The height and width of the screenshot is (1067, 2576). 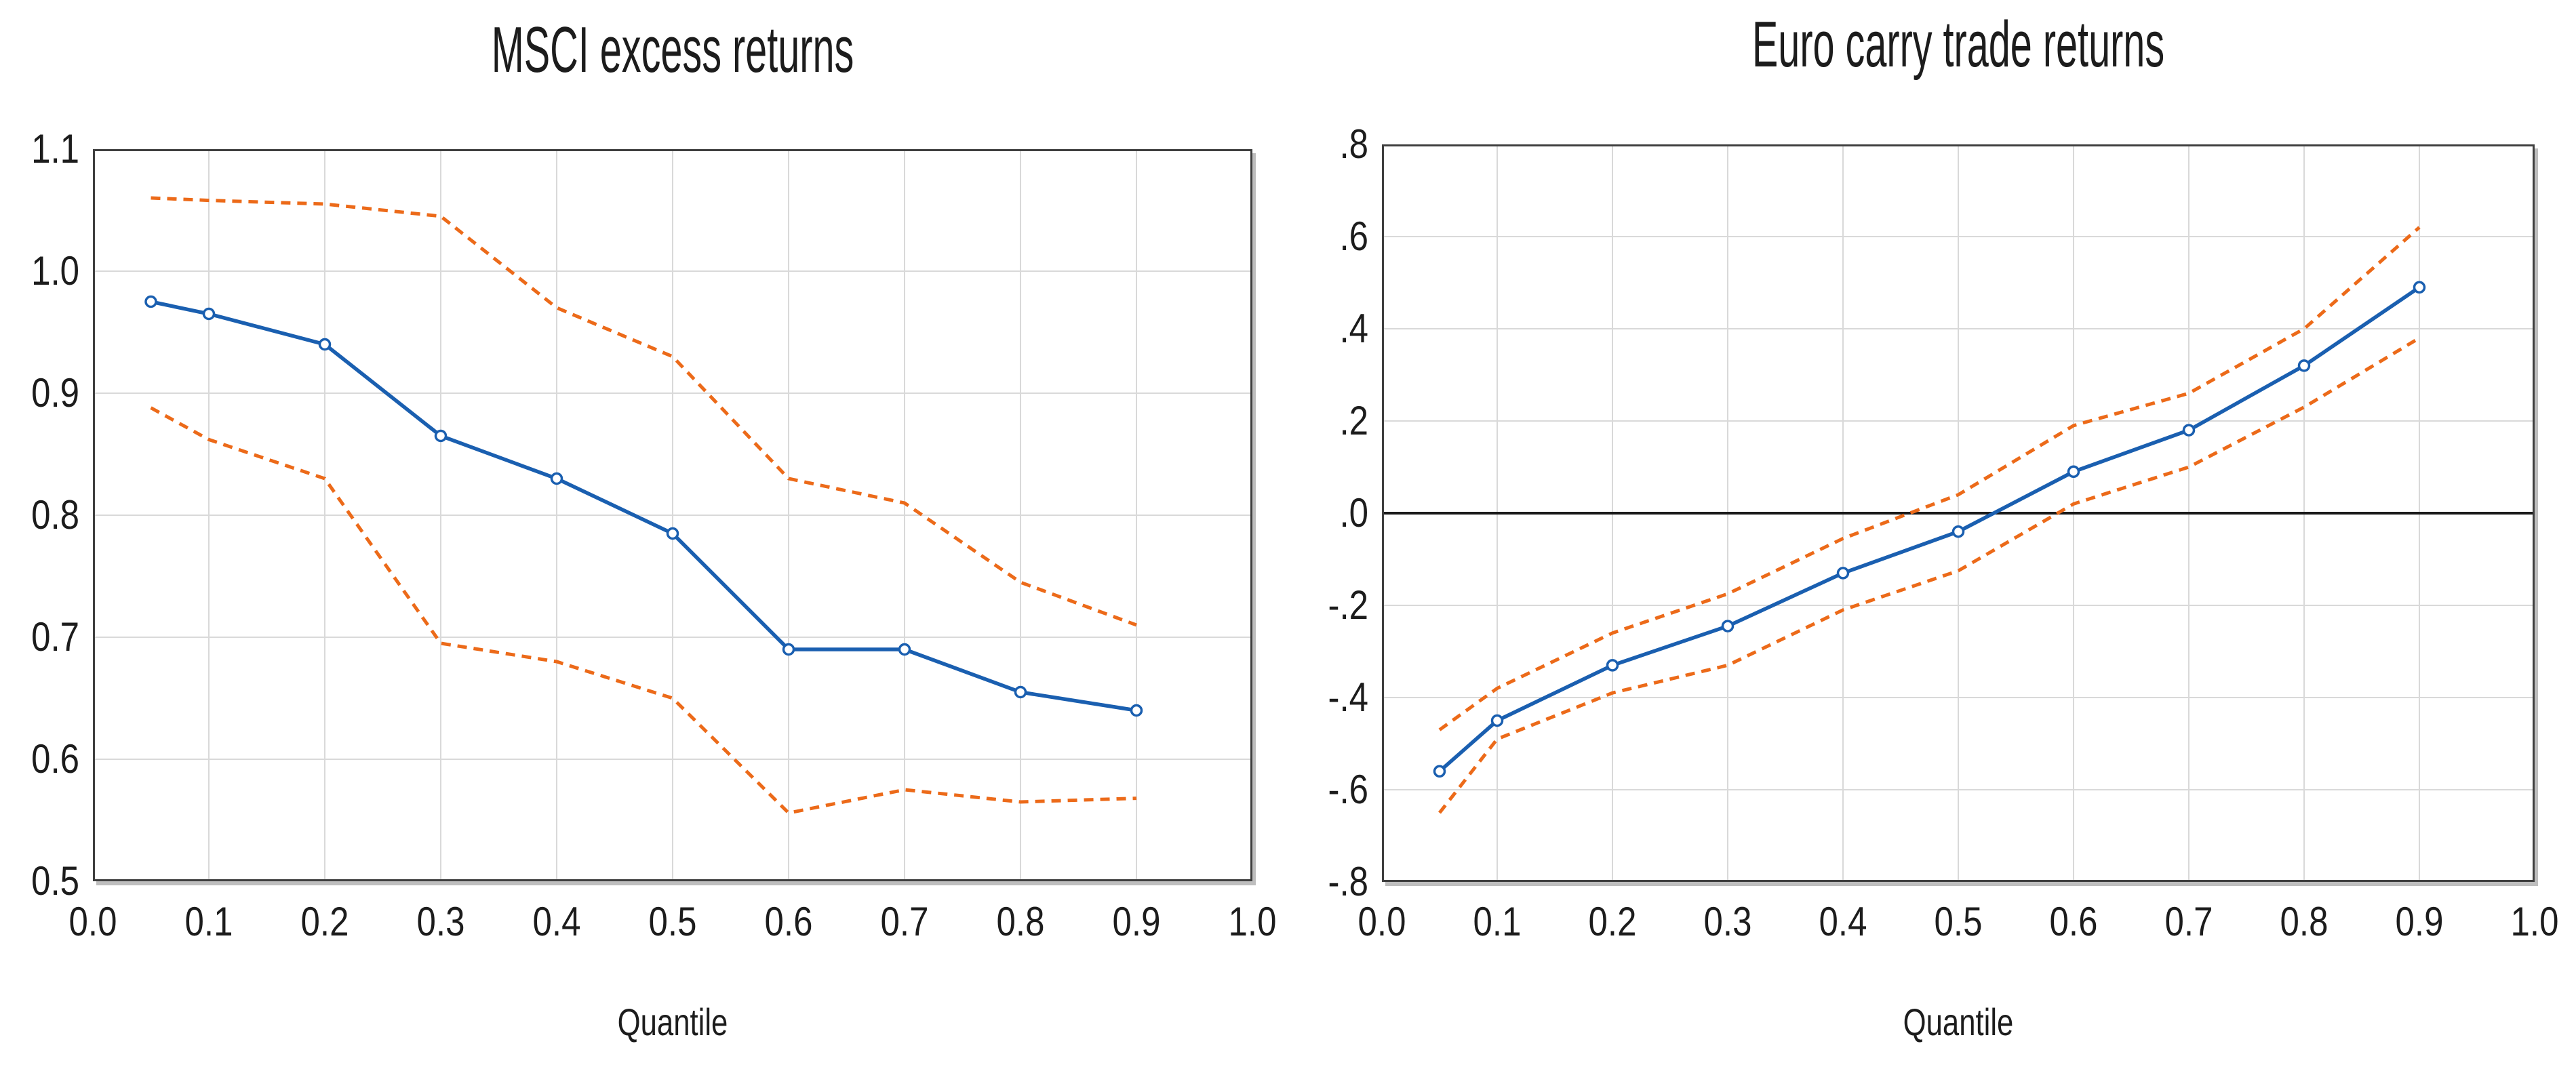 I want to click on y-tick-label: 0.5, so click(x=55, y=881).